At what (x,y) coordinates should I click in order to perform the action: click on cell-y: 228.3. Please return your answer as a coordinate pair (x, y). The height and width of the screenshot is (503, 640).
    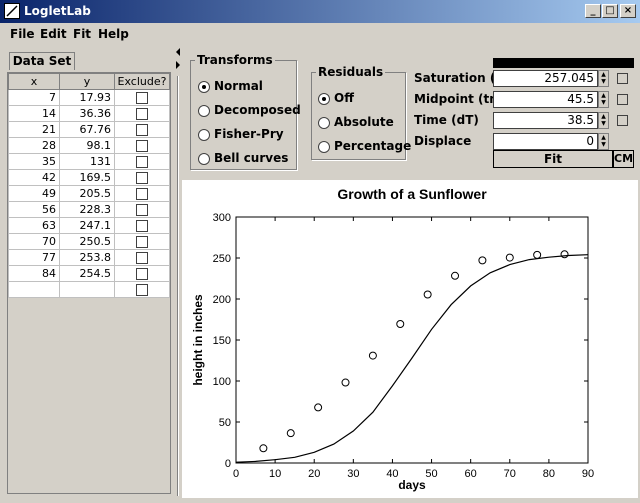
    Looking at the image, I should click on (87, 209).